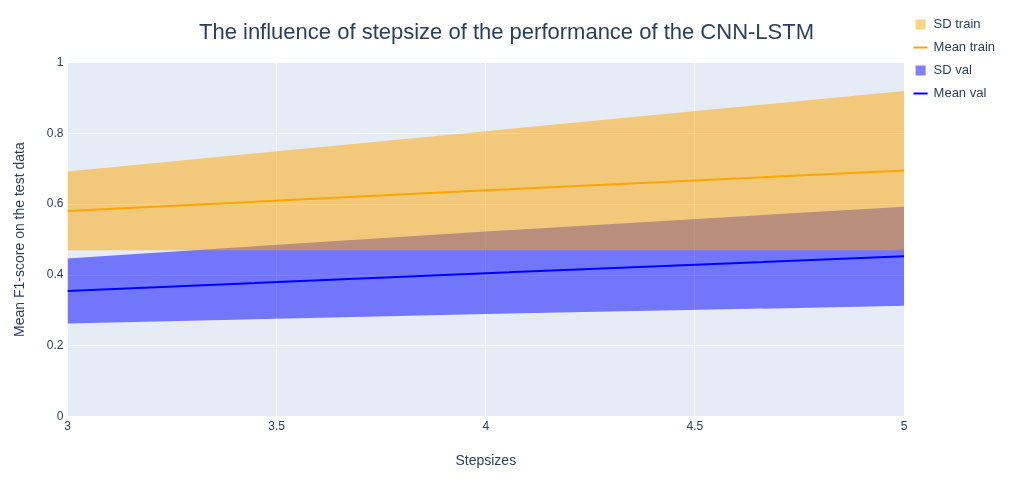 This screenshot has width=1023, height=482. I want to click on y-tick-label: 0.8, so click(55, 132).